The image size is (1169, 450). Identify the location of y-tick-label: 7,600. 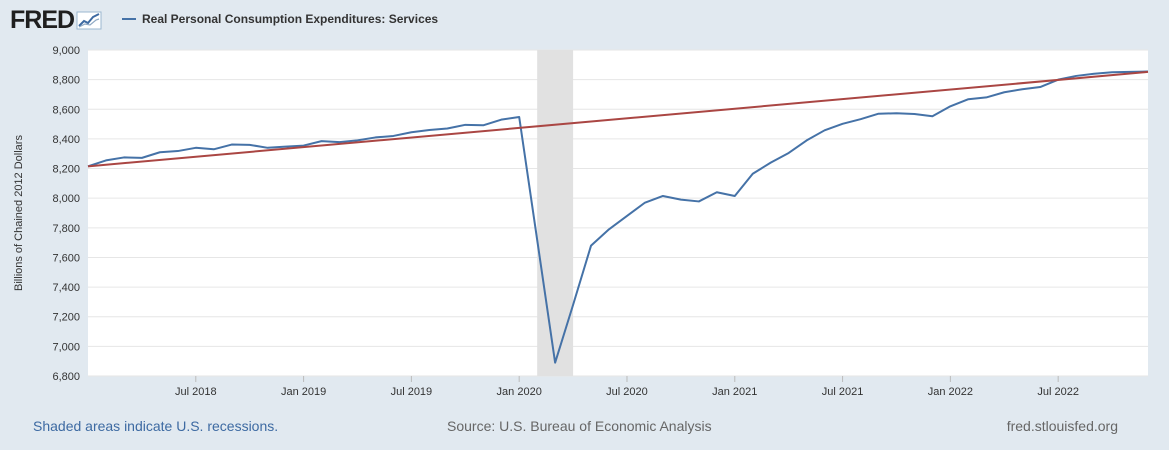
(66, 258).